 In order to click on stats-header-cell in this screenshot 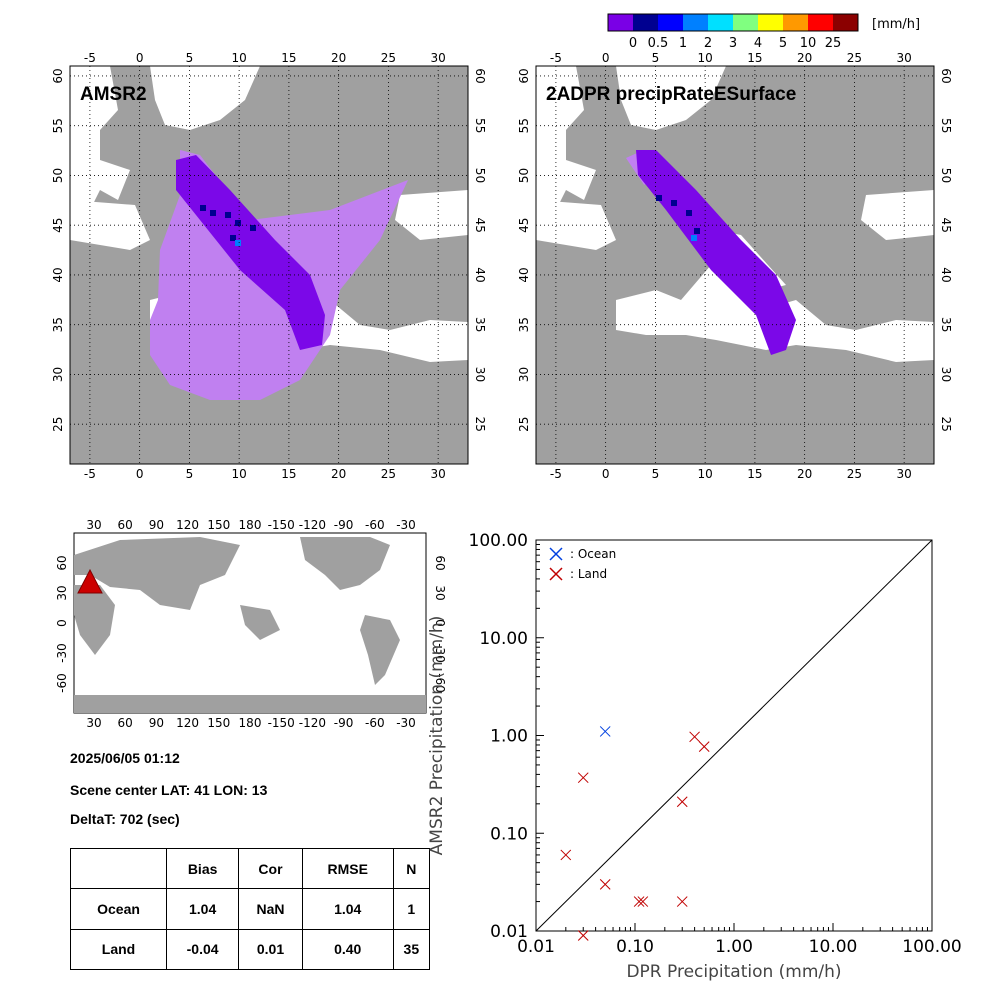, I will do `click(118, 868)`.